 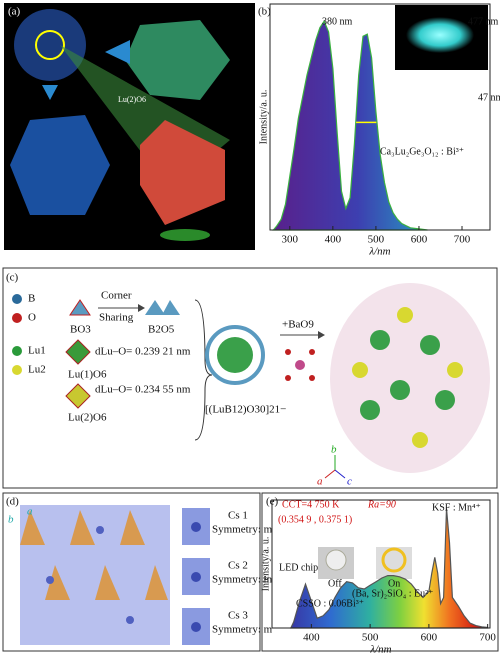 What do you see at coordinates (238, 566) in the screenshot?
I see `cs-name: Cs 2` at bounding box center [238, 566].